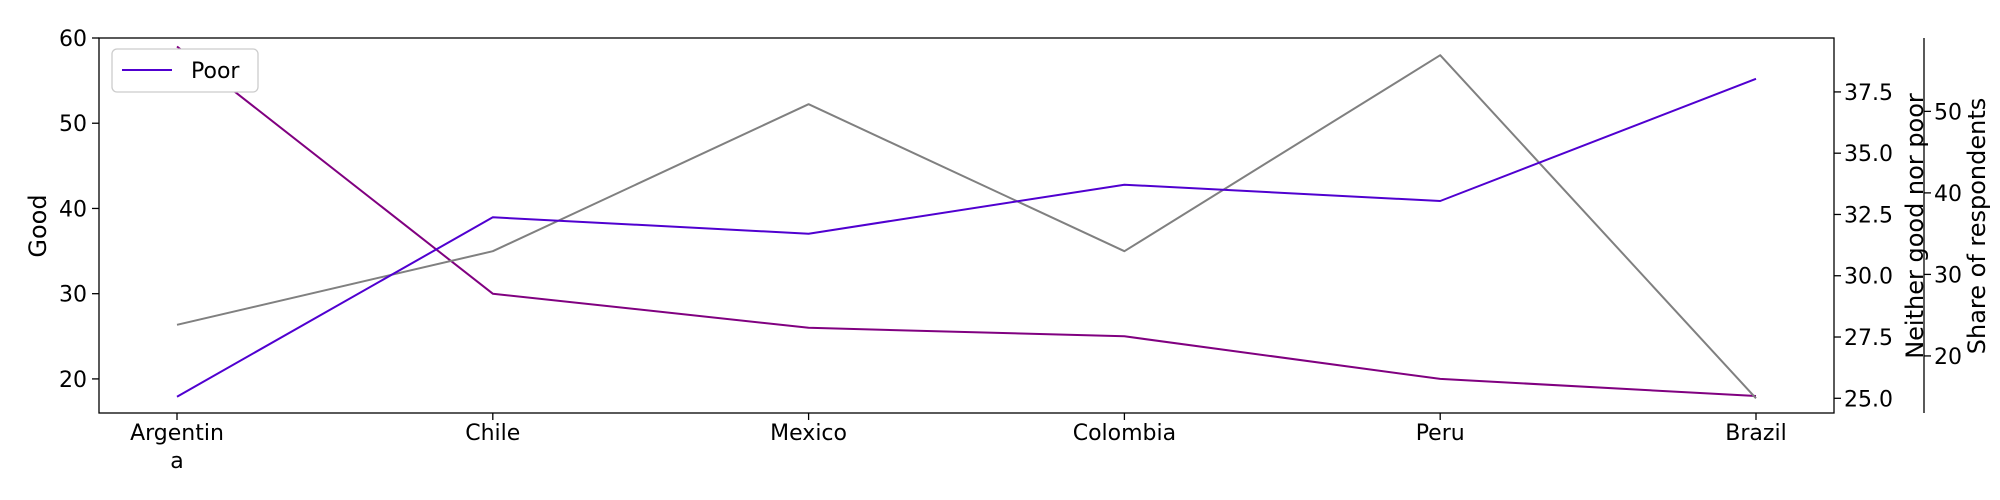  Describe the element at coordinates (177, 447) in the screenshot. I see `x-tick-label-argentina: Argentin a` at that location.